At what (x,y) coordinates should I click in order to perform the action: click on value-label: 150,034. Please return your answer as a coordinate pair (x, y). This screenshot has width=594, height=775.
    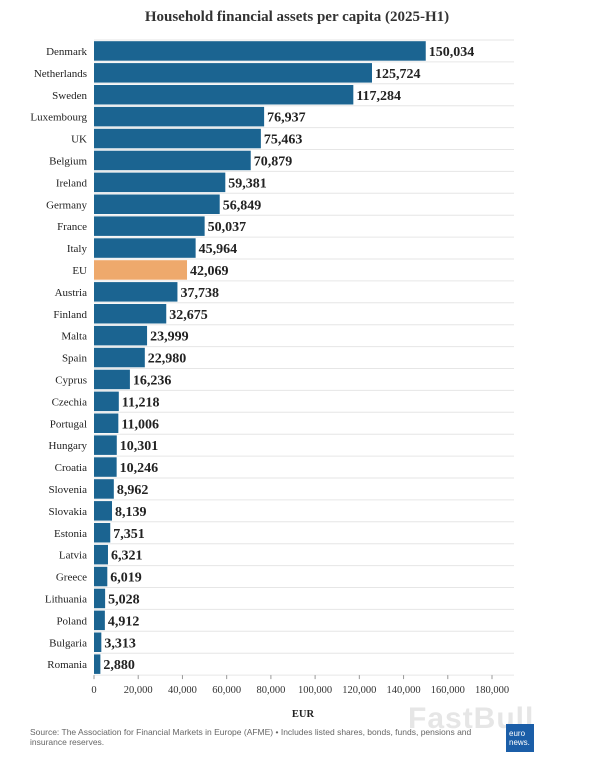
    Looking at the image, I should click on (452, 52).